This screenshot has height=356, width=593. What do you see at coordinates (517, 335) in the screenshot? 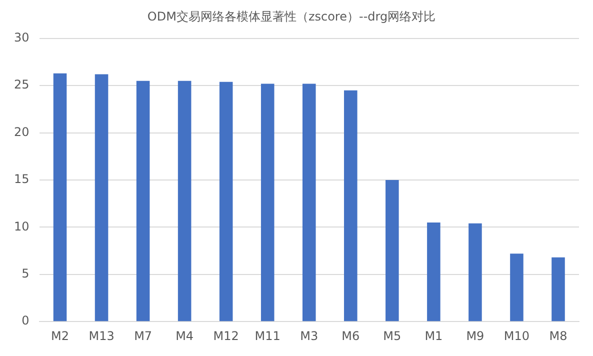
I see `x-tick-label: M10` at bounding box center [517, 335].